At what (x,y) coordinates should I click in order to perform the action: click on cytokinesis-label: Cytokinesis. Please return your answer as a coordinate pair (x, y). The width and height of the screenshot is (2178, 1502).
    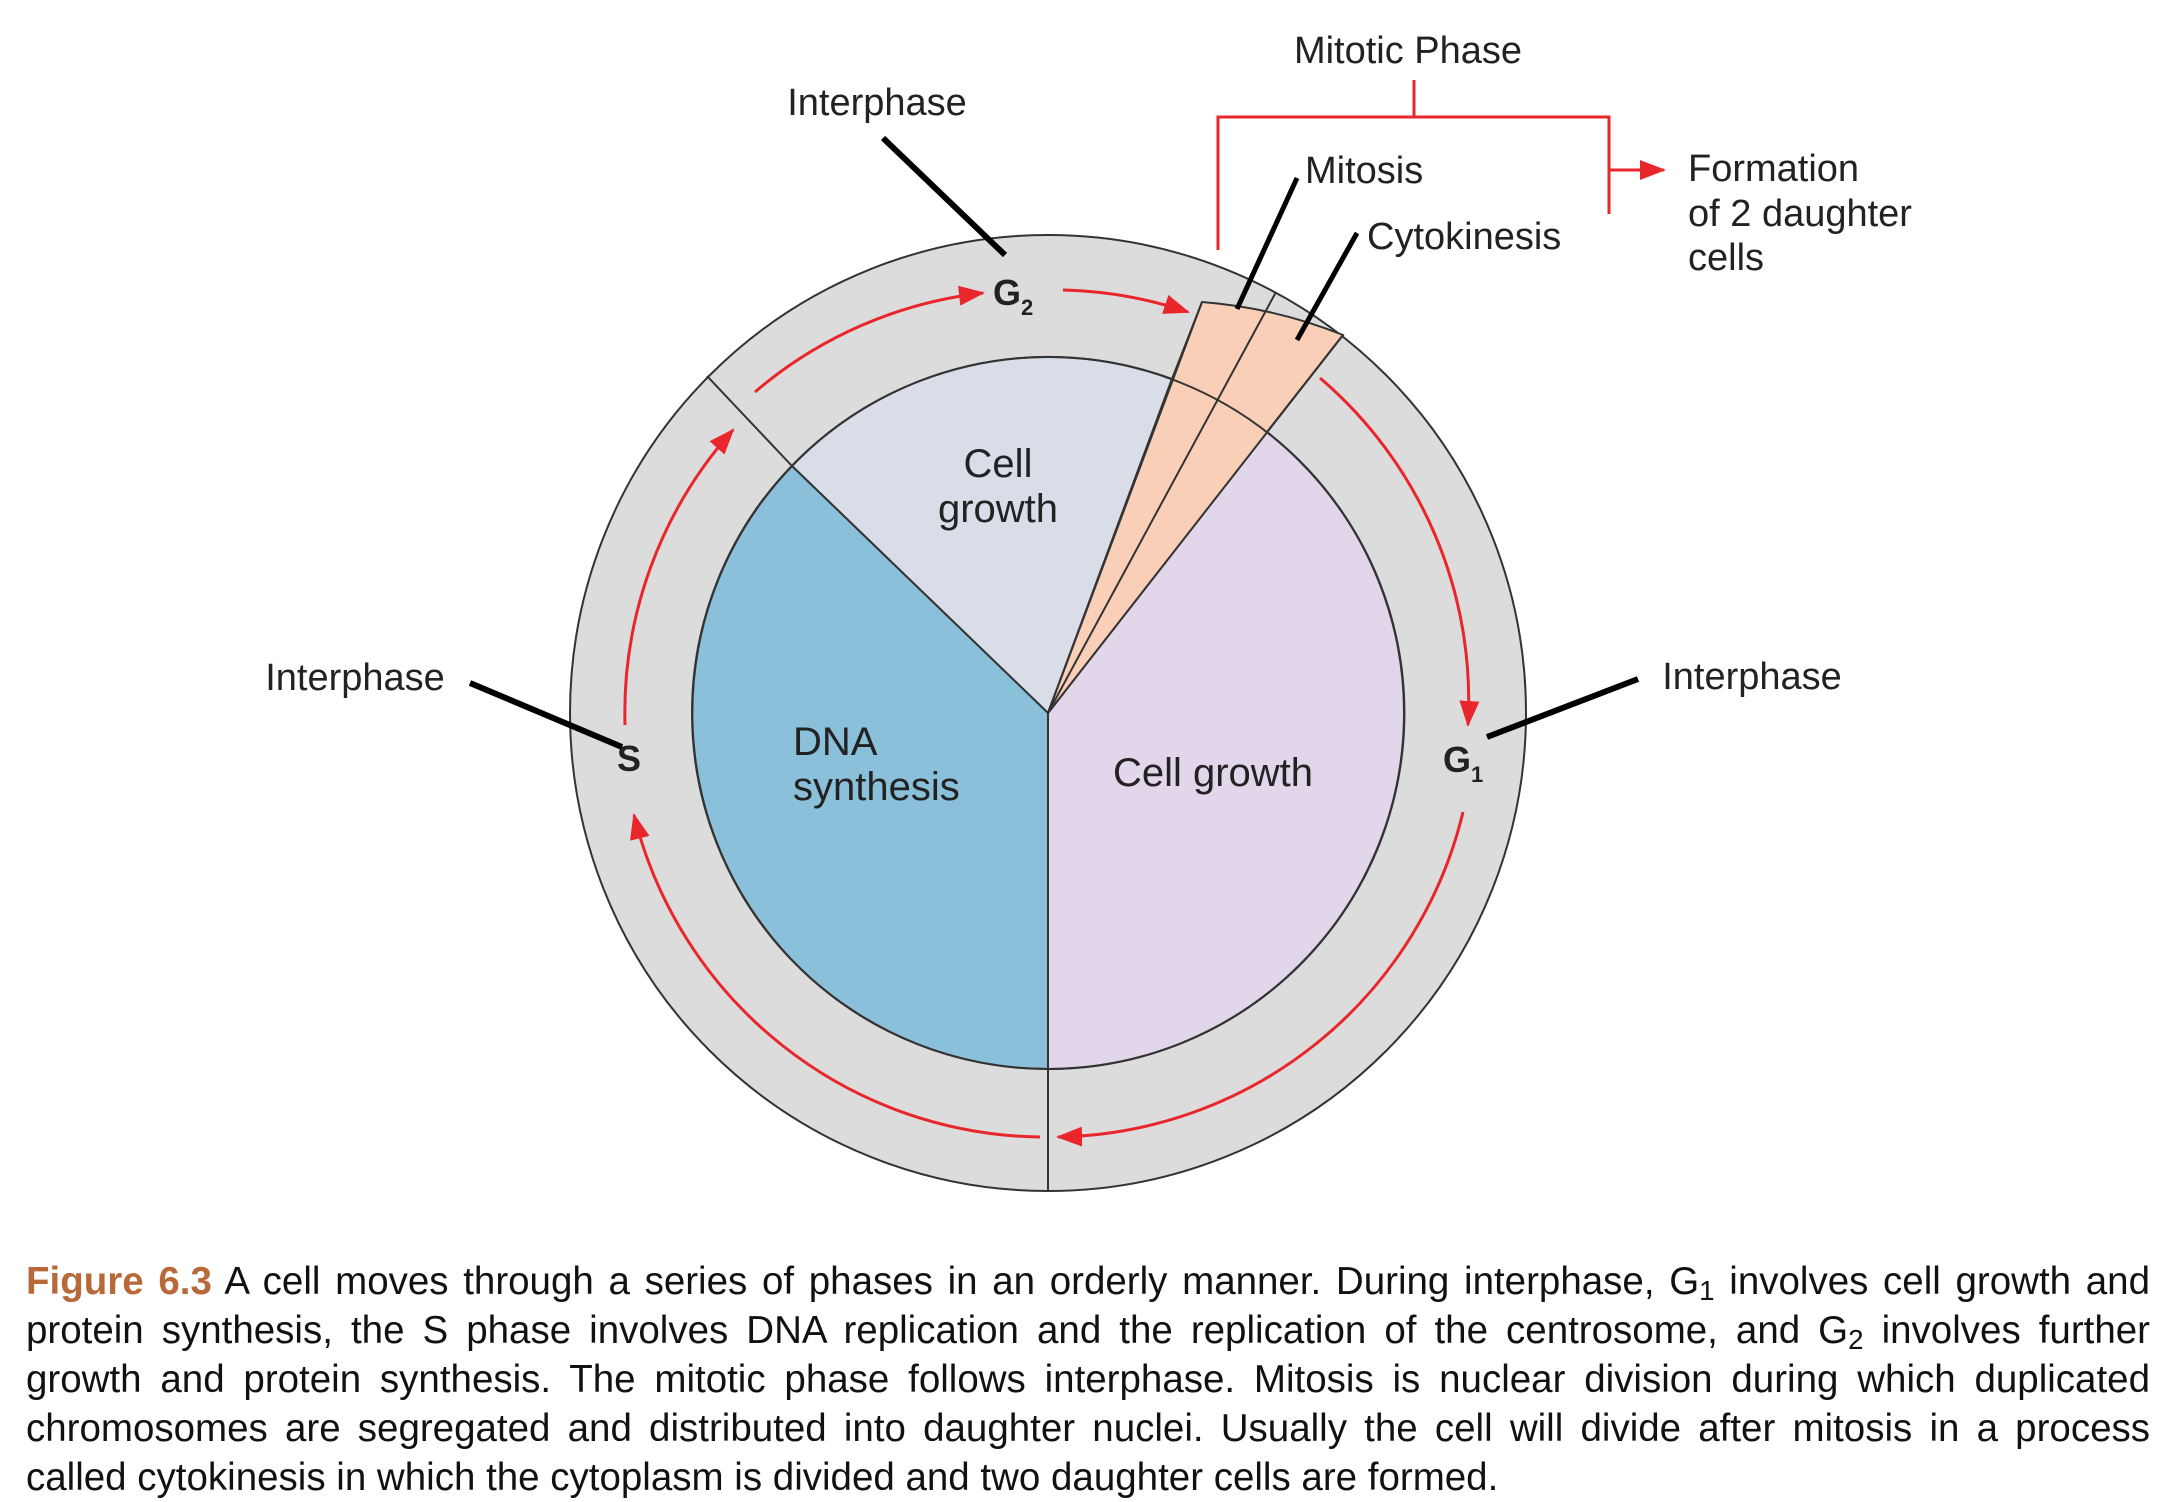
    Looking at the image, I should click on (1464, 237).